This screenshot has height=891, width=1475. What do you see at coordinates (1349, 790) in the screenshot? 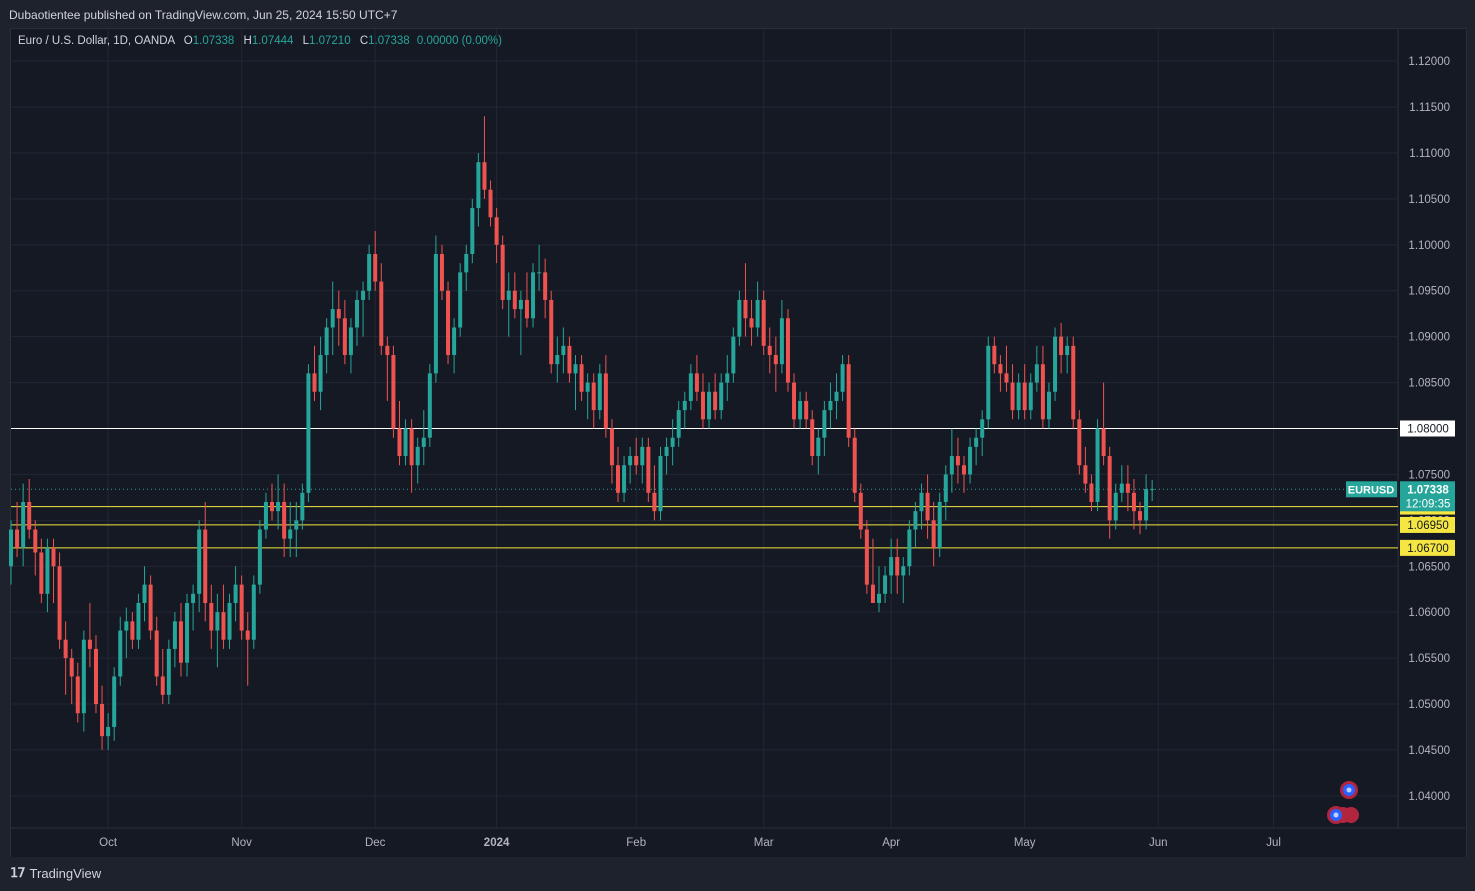
I see `event-marker-flag-icon` at bounding box center [1349, 790].